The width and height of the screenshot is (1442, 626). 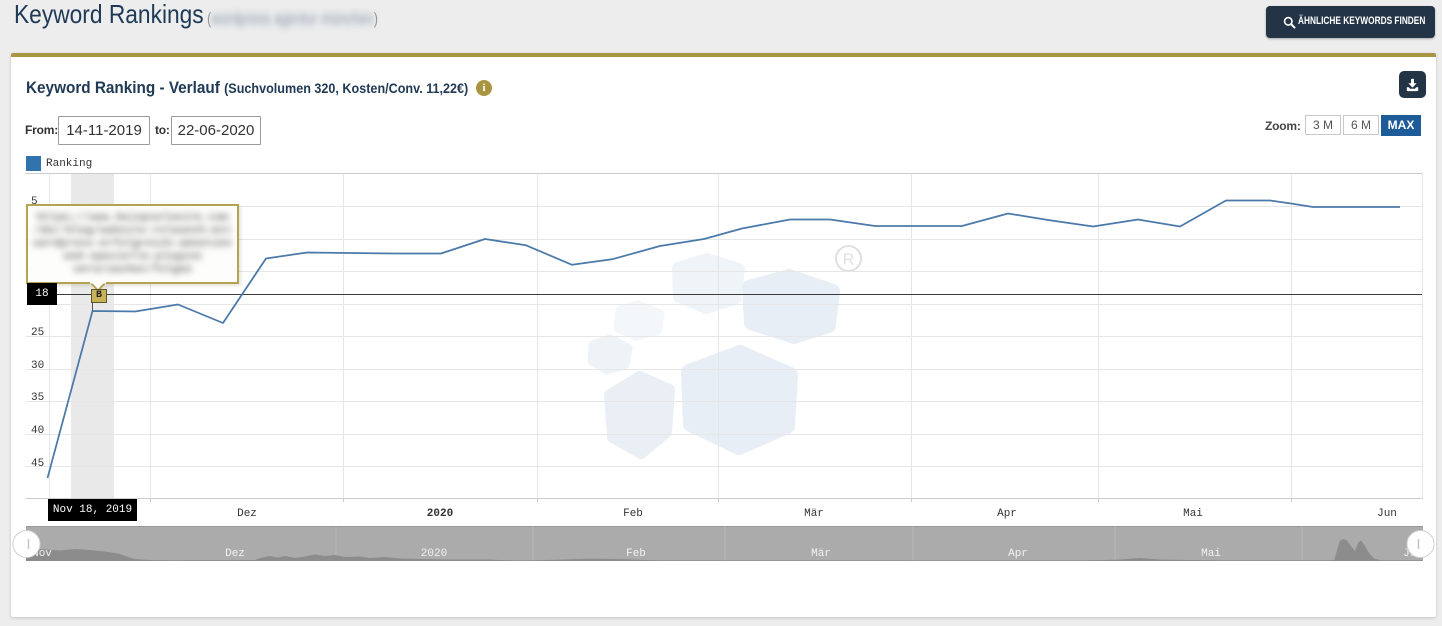 I want to click on svg-text: R, so click(x=849, y=260).